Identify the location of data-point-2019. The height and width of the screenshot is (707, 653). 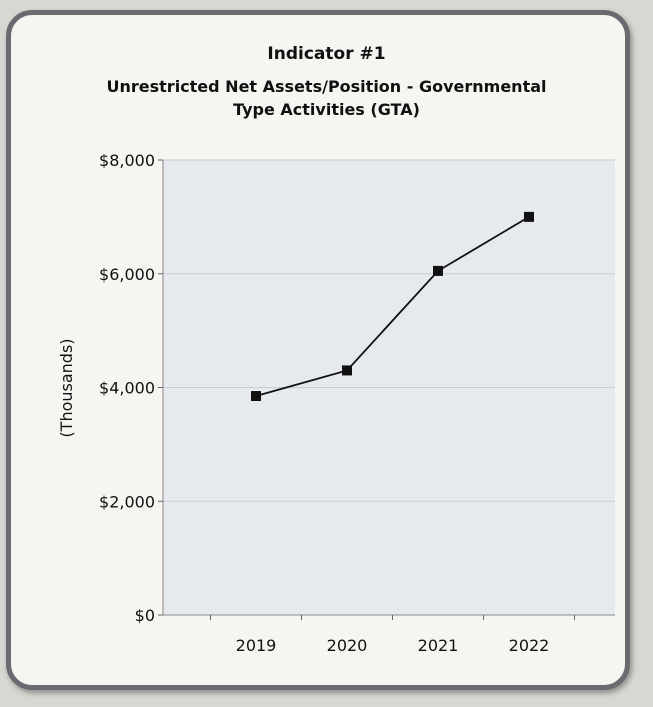
(256, 396).